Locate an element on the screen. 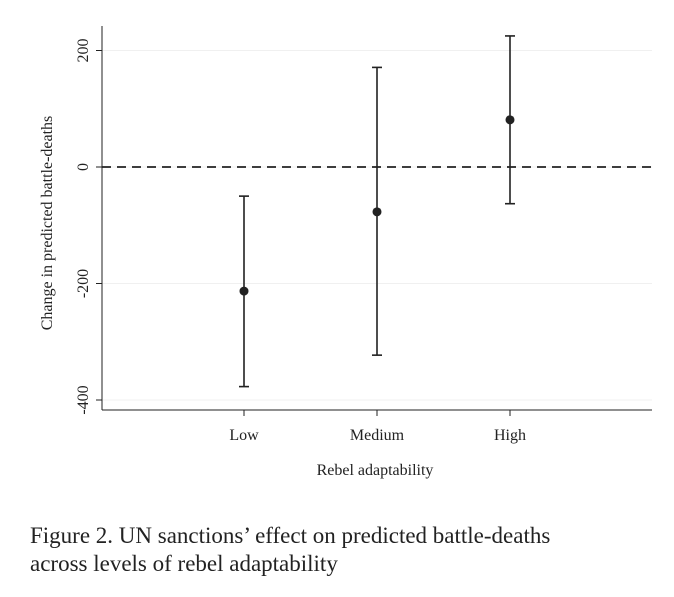 This screenshot has width=674, height=597. x-ticks: Low Medium High is located at coordinates (377, 427).